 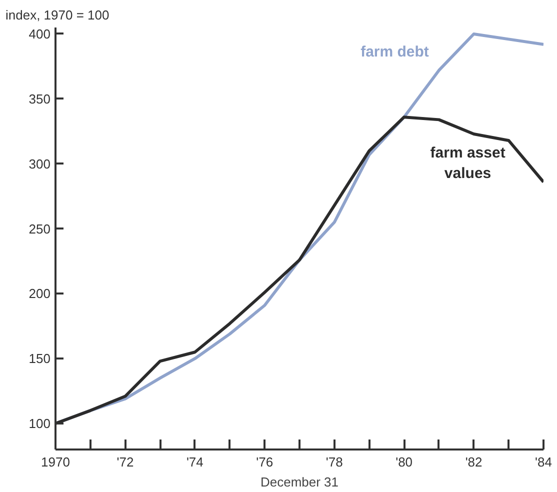 I want to click on x-tick-label: '74, so click(x=195, y=462).